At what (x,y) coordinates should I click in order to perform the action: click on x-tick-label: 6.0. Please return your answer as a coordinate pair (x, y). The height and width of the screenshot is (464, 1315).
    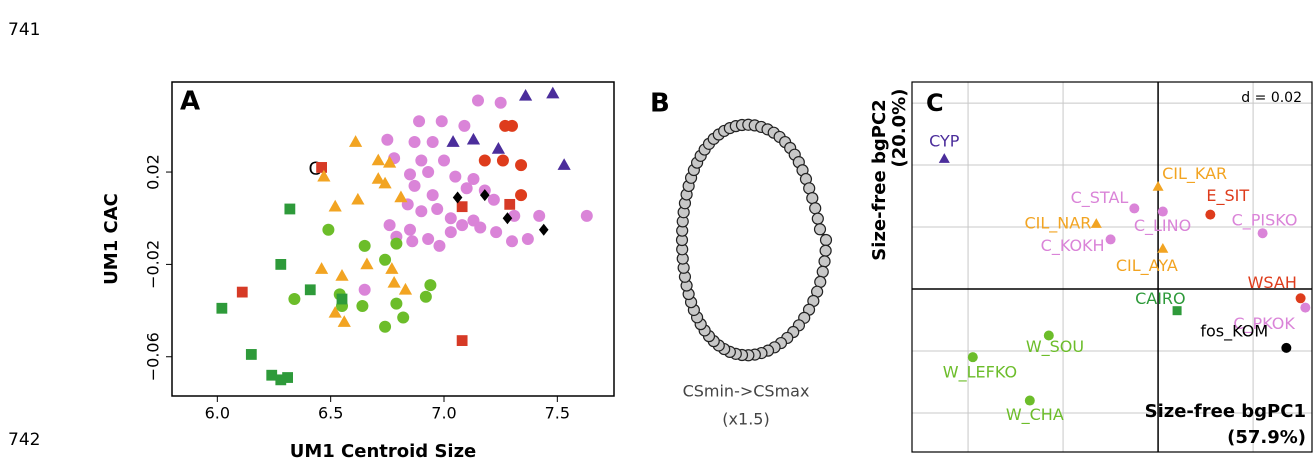
    Looking at the image, I should click on (217, 413).